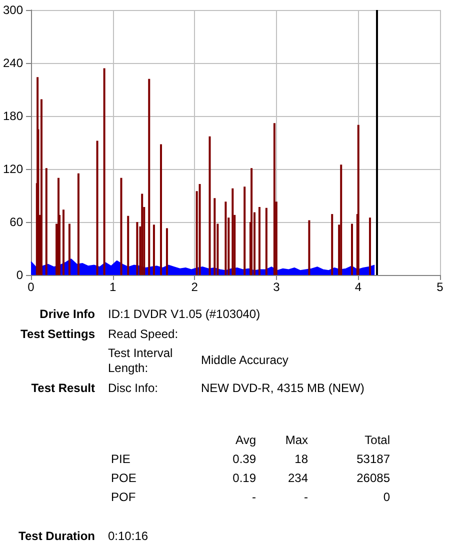 The width and height of the screenshot is (449, 546). Describe the element at coordinates (13, 63) in the screenshot. I see `y-tick-label: 240` at that location.